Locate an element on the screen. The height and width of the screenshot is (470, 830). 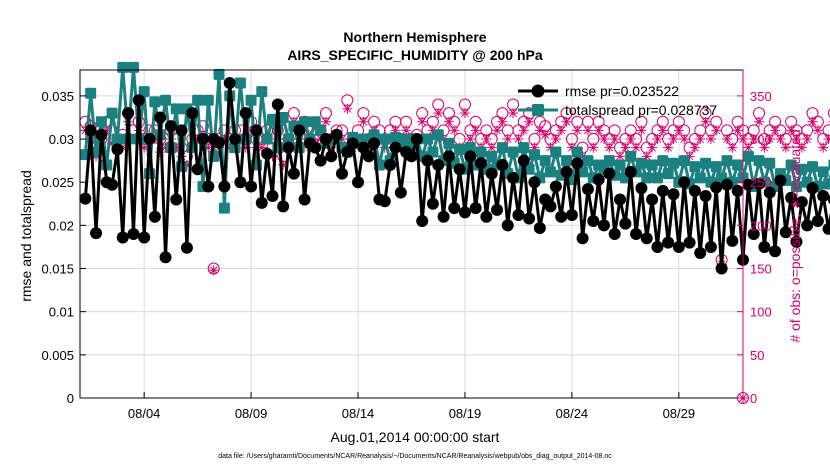
y-tick-label: 0.01 is located at coordinates (61, 312).